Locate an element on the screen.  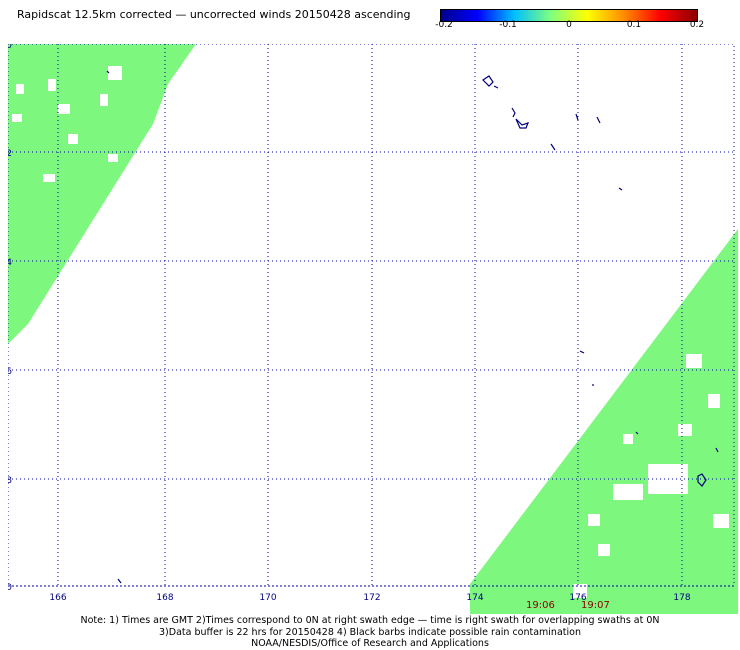
longitude-tick-labels: 166 168 170 172 174 176 178 is located at coordinates (369, 598).